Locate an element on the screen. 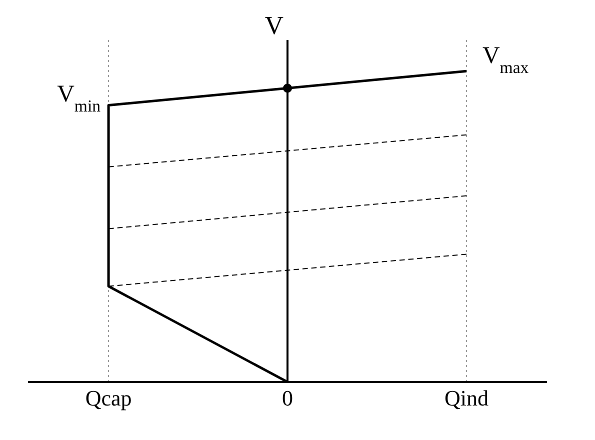  x-tick-label: Qind is located at coordinates (466, 398).